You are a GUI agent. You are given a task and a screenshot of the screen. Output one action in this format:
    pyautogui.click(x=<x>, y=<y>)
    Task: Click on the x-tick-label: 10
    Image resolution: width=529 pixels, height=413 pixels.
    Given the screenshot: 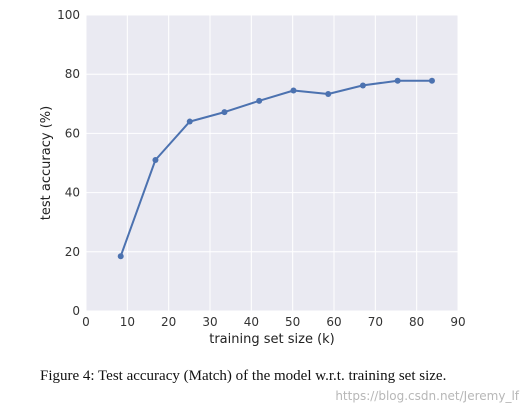 What is the action you would take?
    pyautogui.click(x=127, y=322)
    